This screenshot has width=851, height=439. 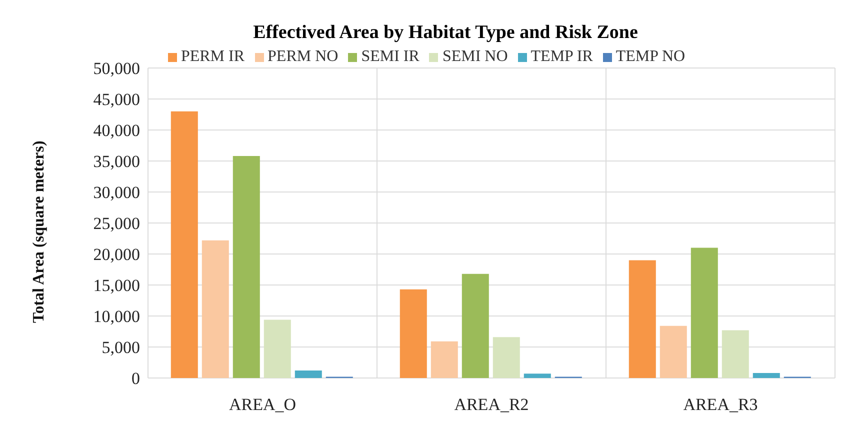 I want to click on y-tick-label: 0, so click(x=136, y=378).